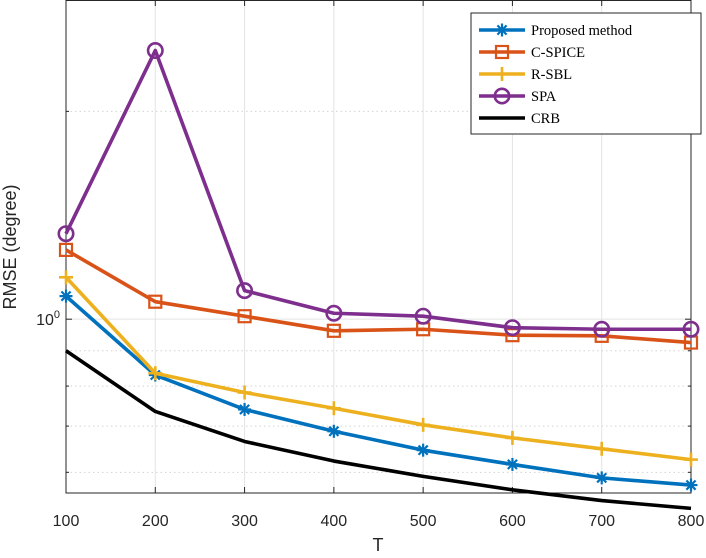  Describe the element at coordinates (519, 119) in the screenshot. I see `legend-item-crb: CRB` at that location.